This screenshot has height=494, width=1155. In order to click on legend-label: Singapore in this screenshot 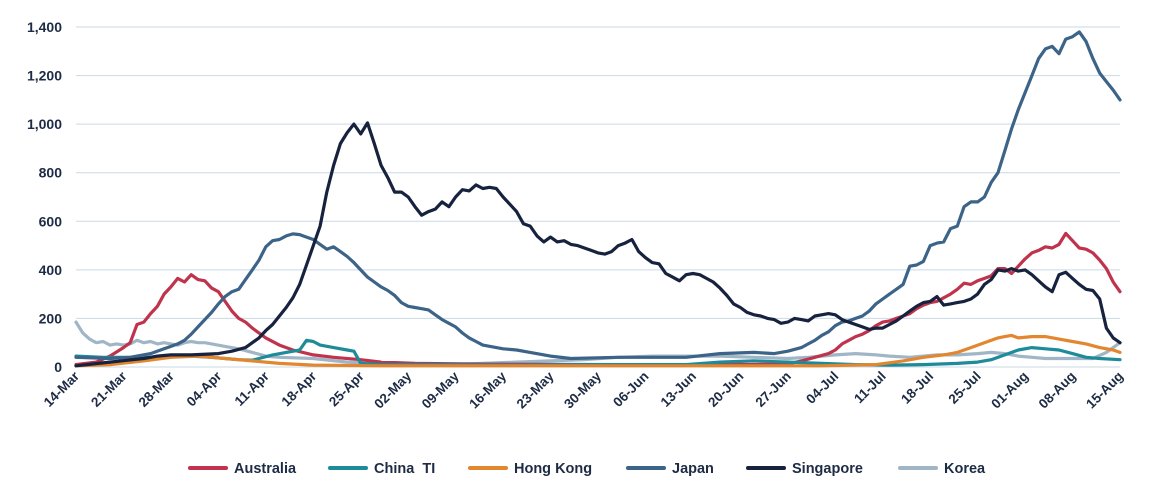, I will do `click(827, 469)`.